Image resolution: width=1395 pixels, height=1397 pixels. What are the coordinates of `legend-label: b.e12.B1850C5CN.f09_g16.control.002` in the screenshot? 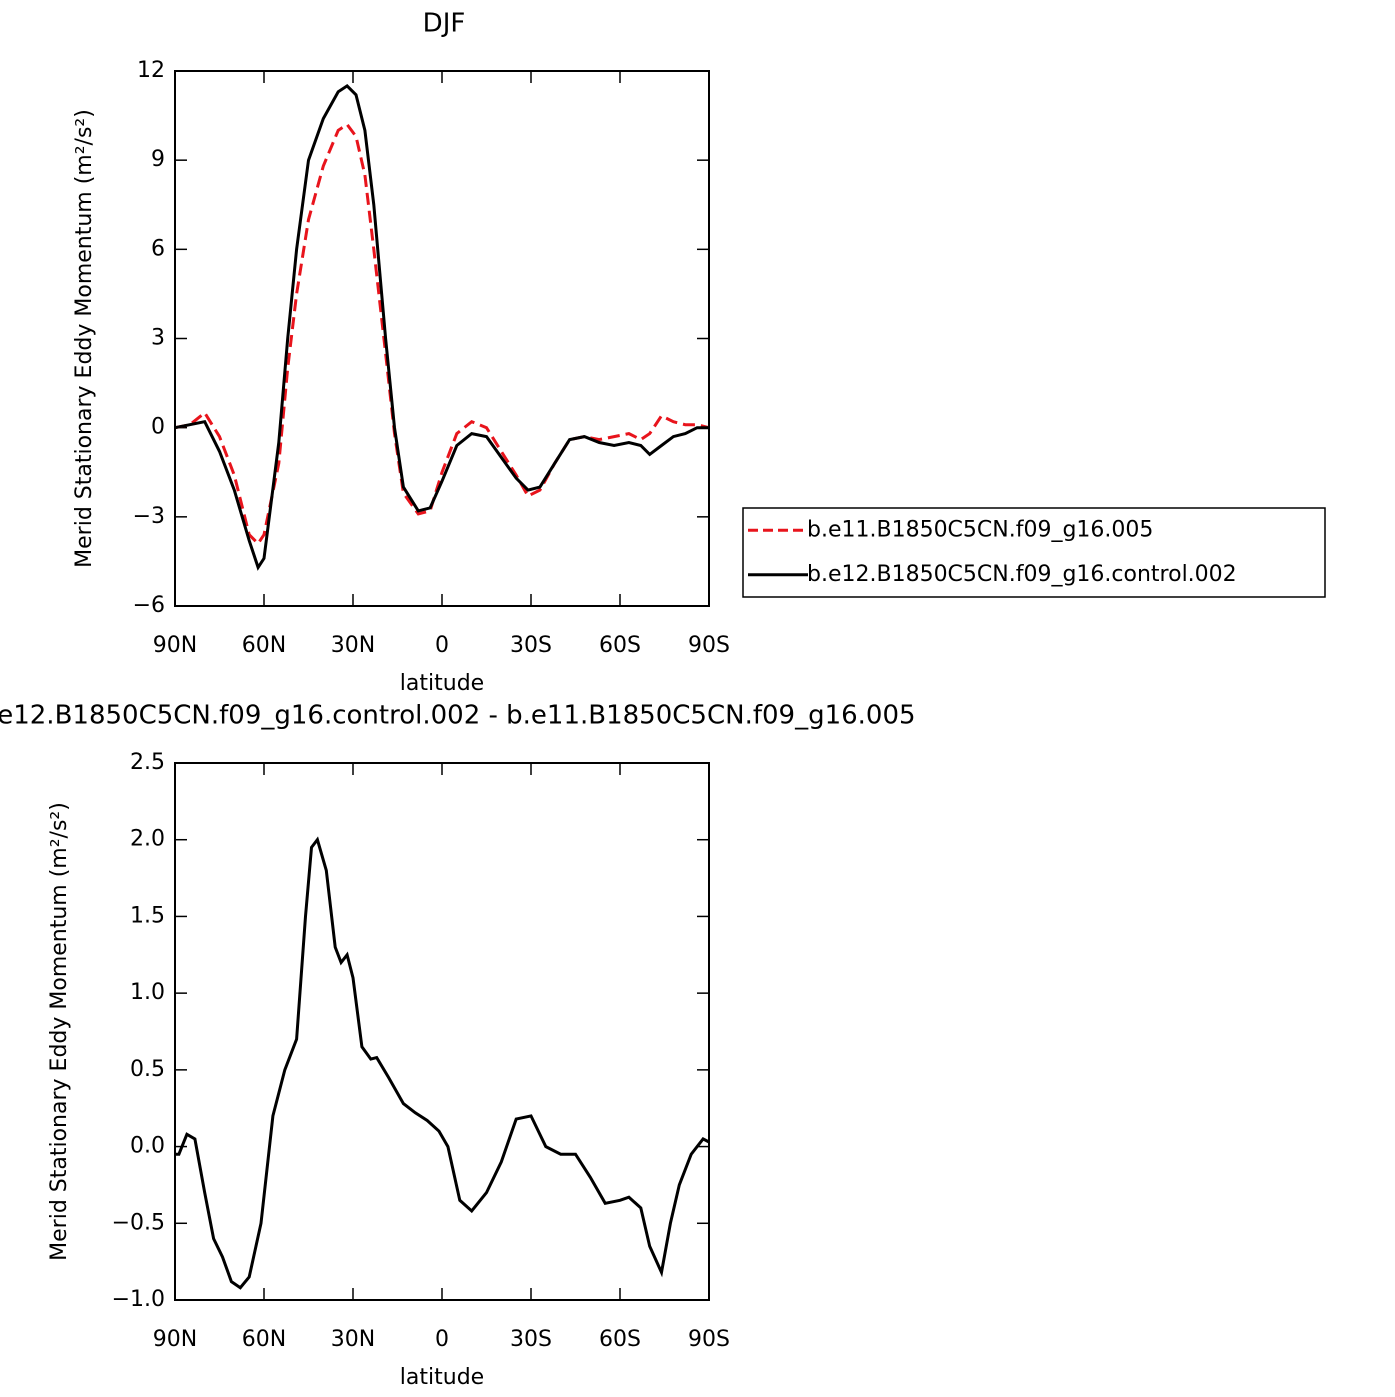 It's located at (1022, 574).